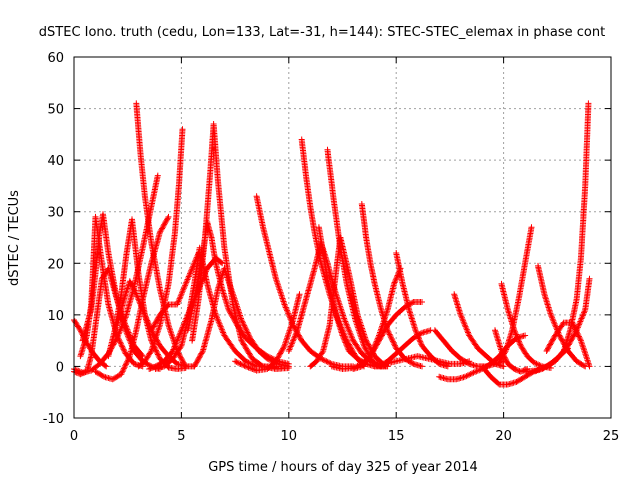  I want to click on y-tick-label: 10, so click(55, 316).